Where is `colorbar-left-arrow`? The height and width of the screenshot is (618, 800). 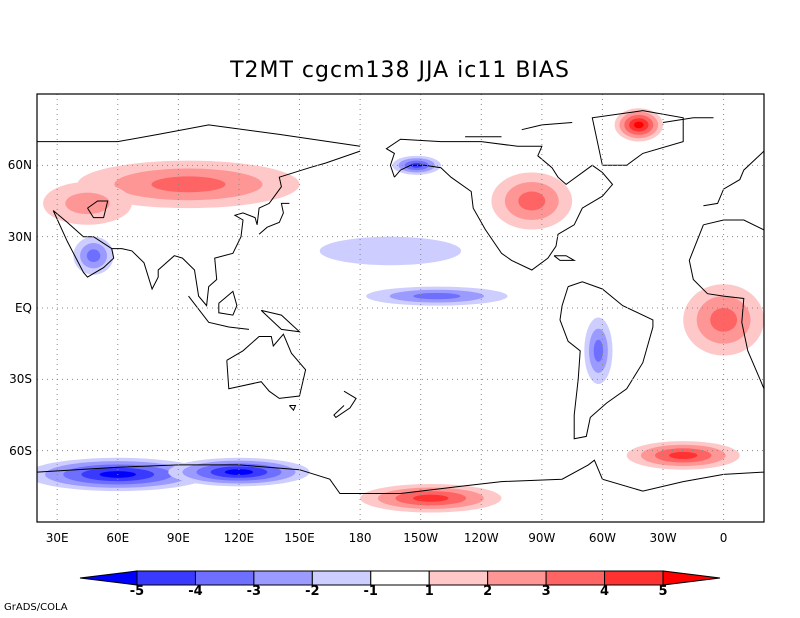 colorbar-left-arrow is located at coordinates (108, 578).